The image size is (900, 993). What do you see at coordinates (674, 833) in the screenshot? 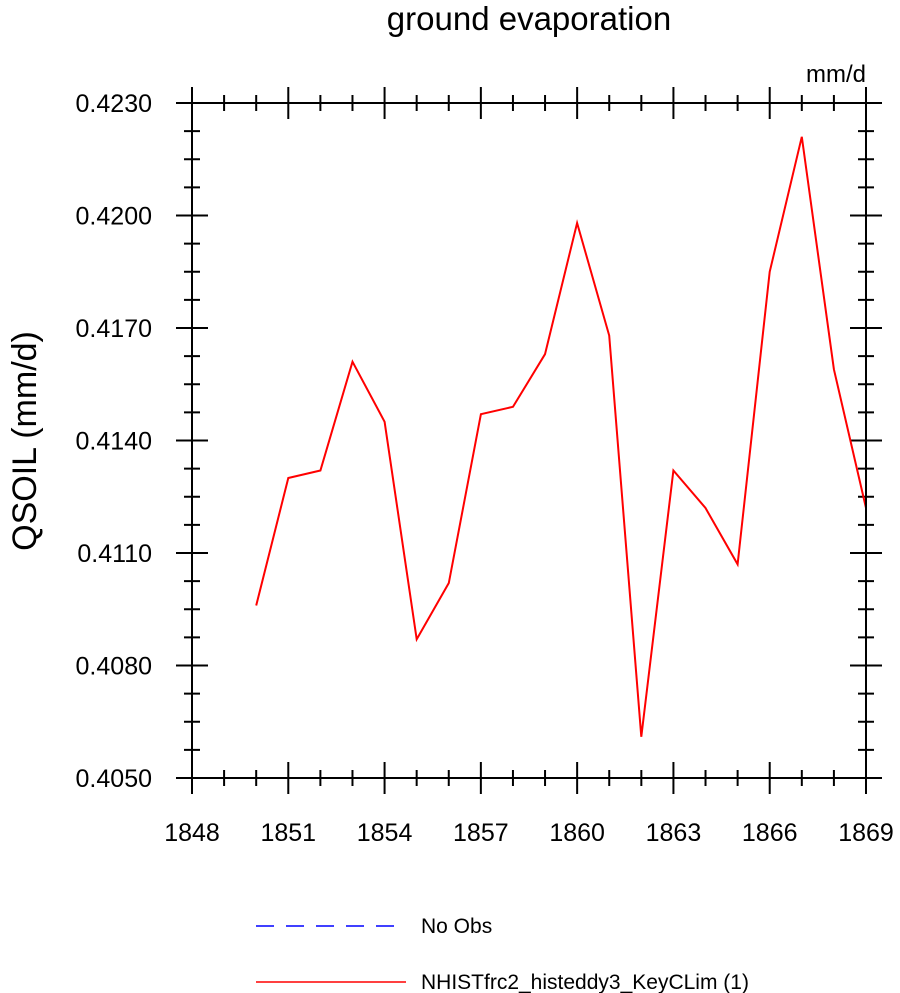
I see `x-tick-label: 1863` at bounding box center [674, 833].